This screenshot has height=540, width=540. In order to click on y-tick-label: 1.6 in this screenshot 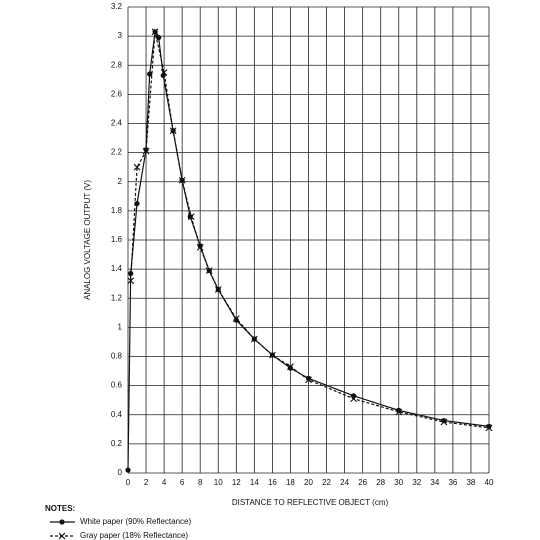, I will do `click(117, 239)`.